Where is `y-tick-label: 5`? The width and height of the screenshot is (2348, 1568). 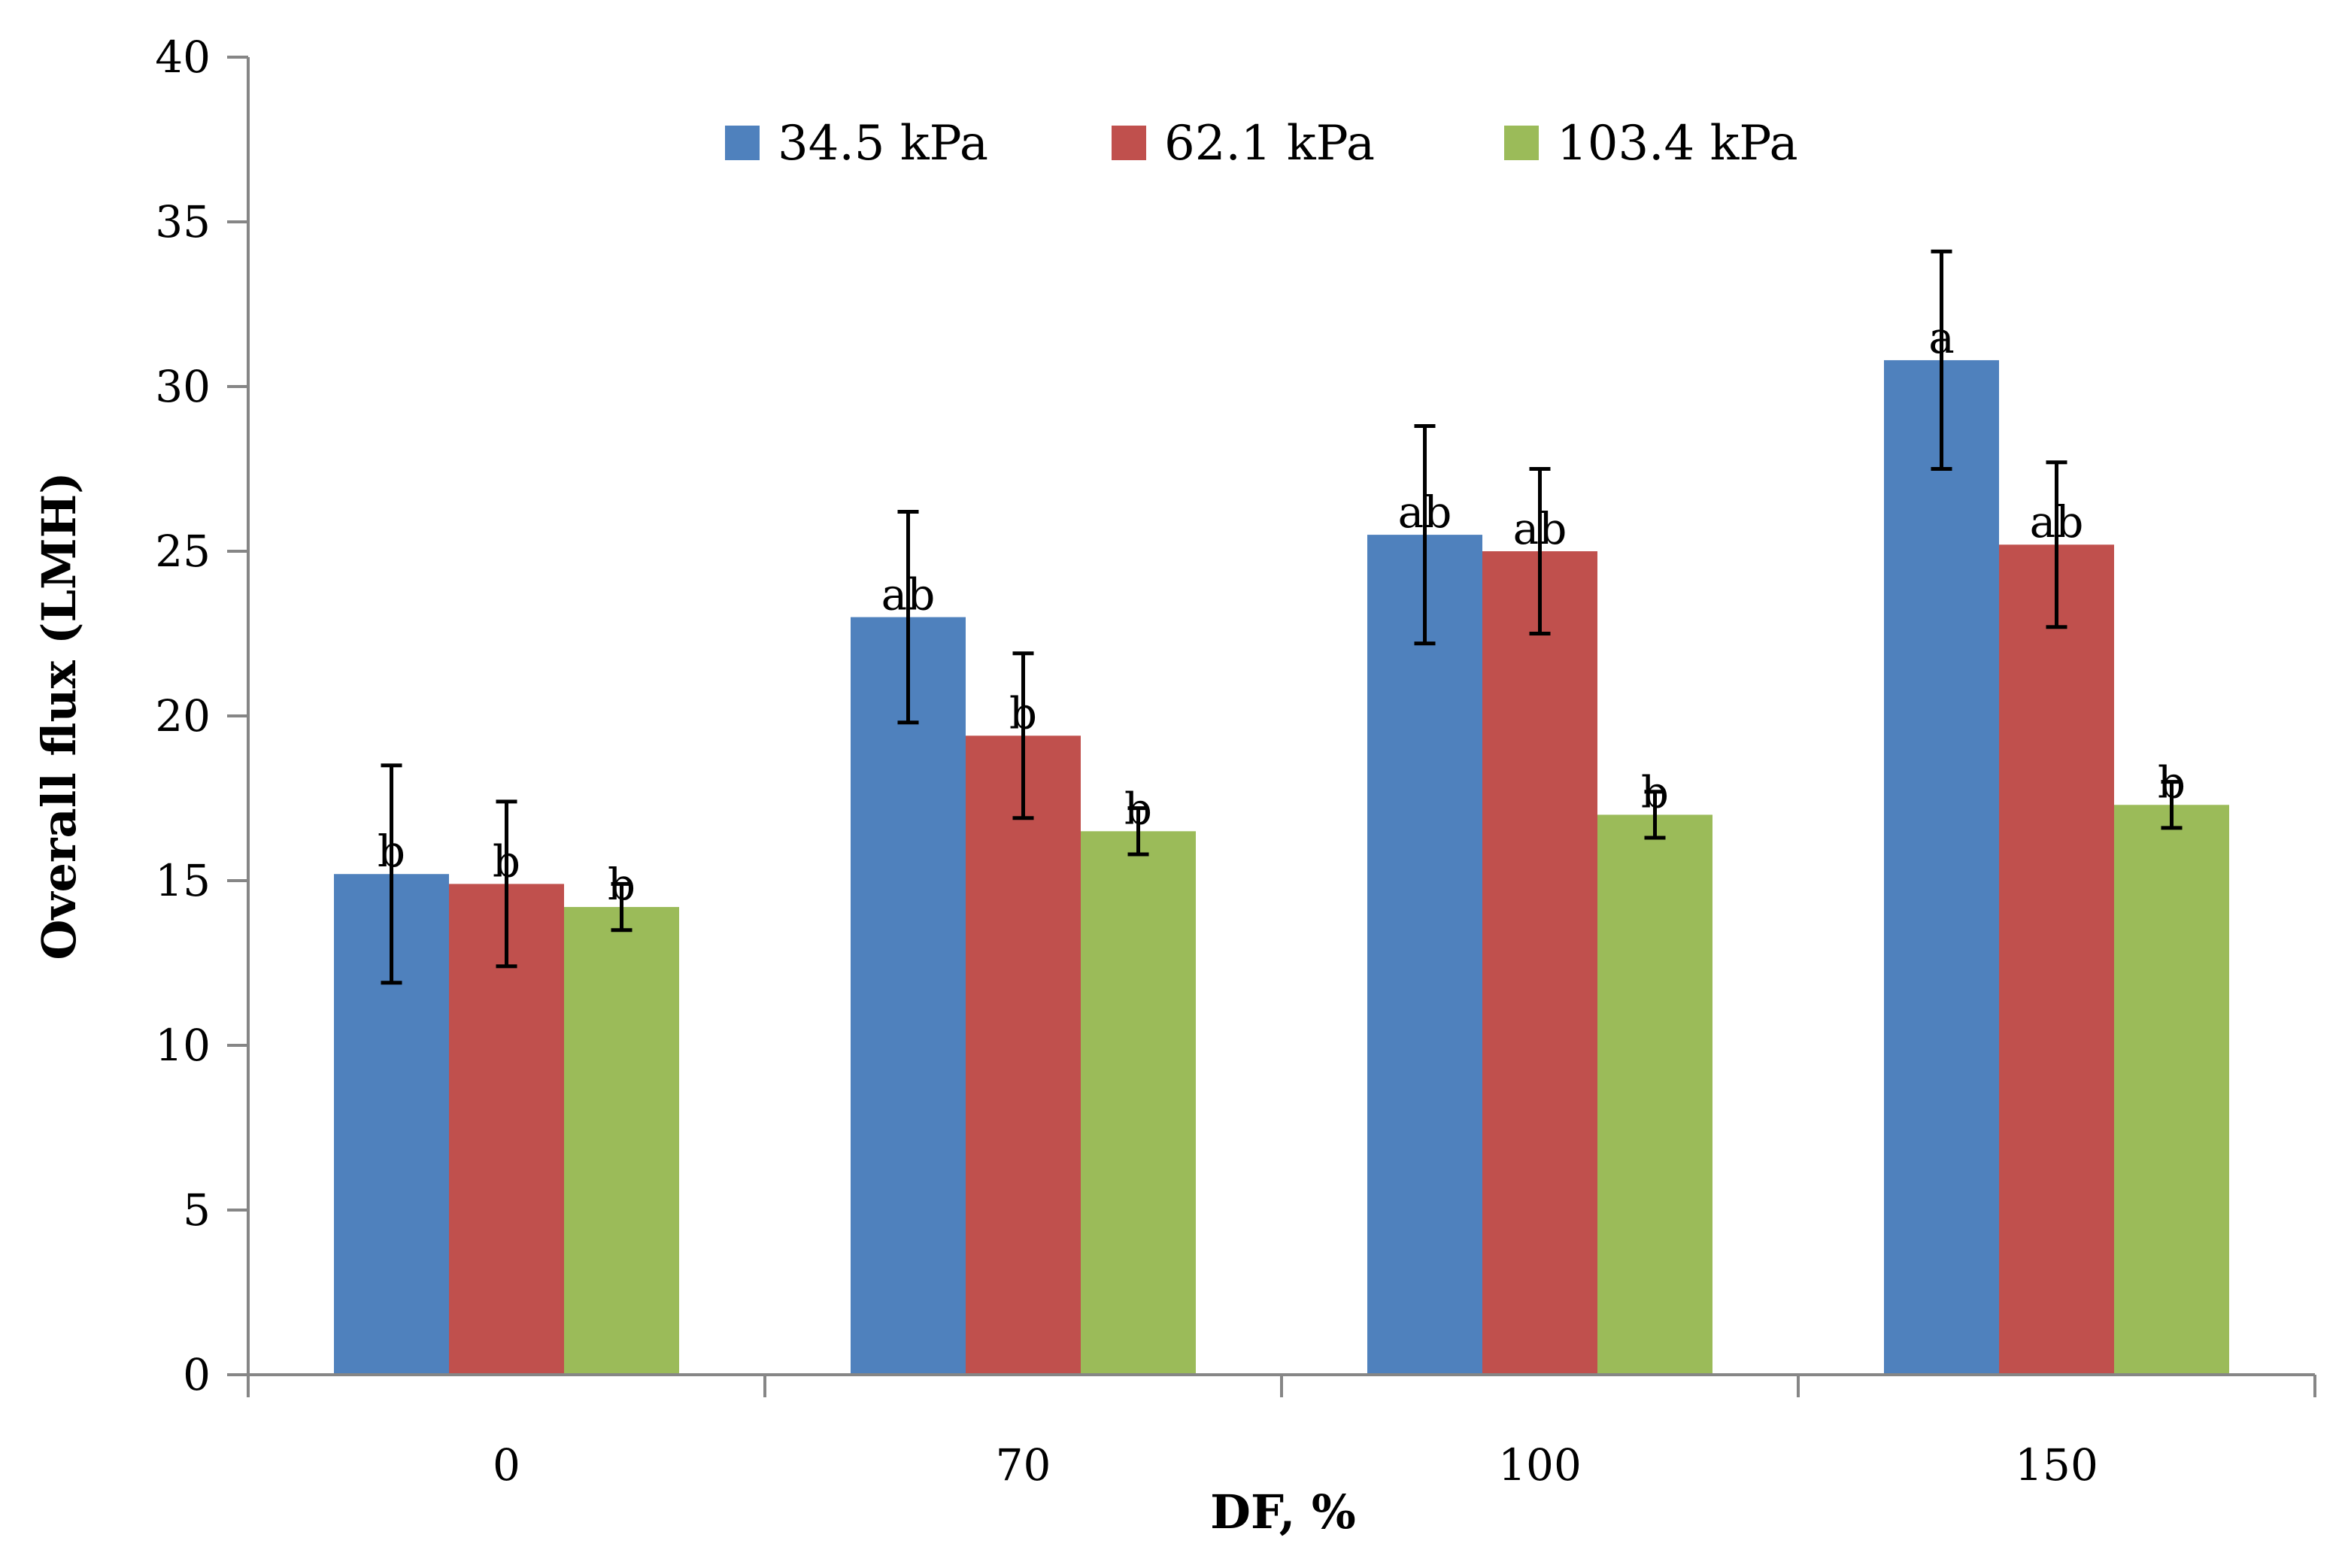
y-tick-label: 5 is located at coordinates (197, 1210).